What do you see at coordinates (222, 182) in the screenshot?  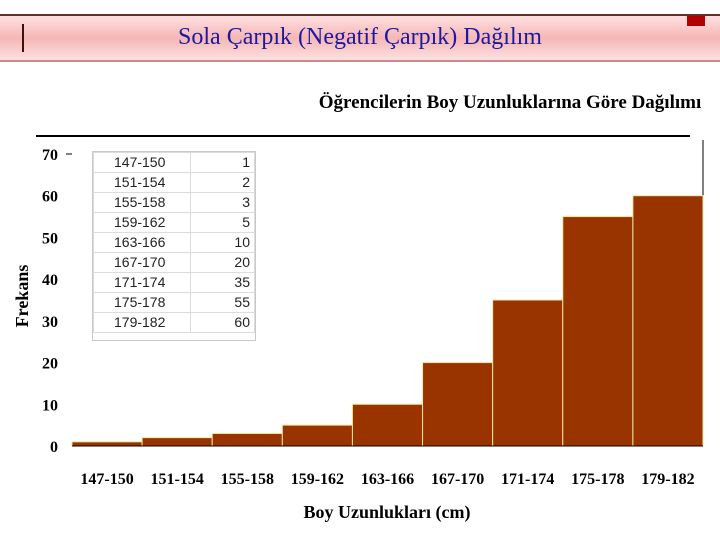 I see `table-cell-frequency: 2` at bounding box center [222, 182].